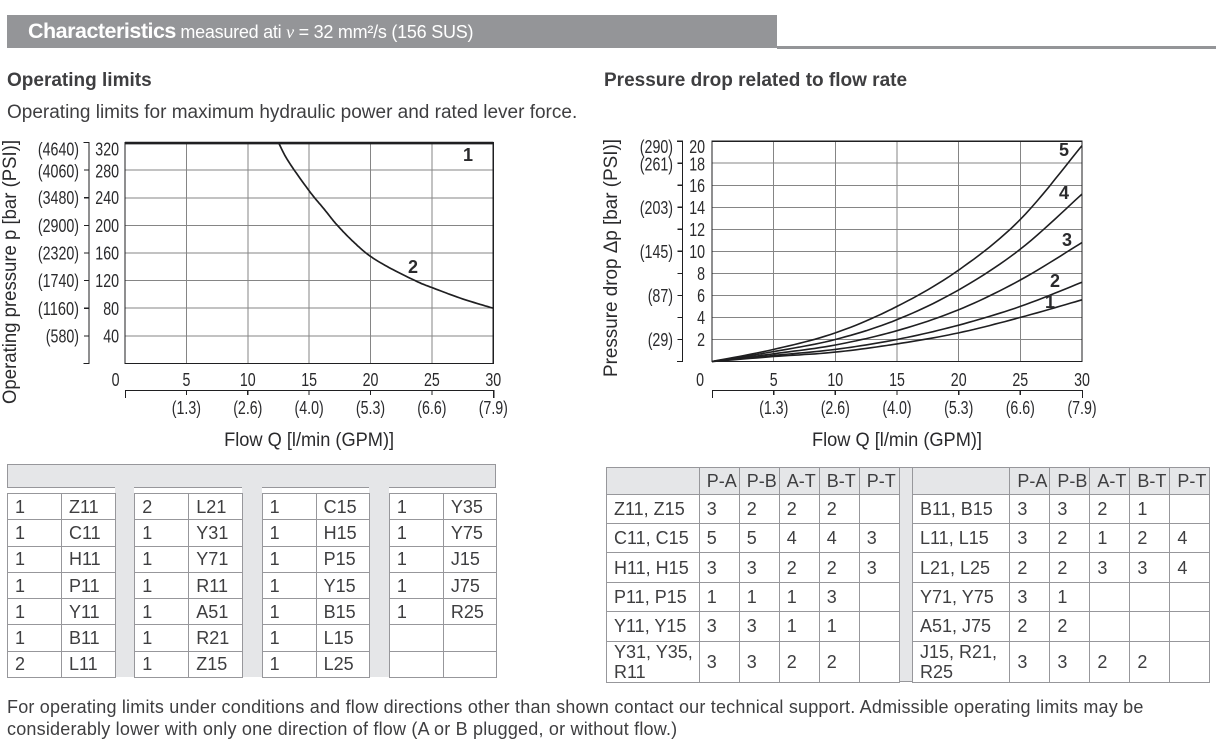  Describe the element at coordinates (107, 254) in the screenshot. I see `svg-text: 160` at that location.